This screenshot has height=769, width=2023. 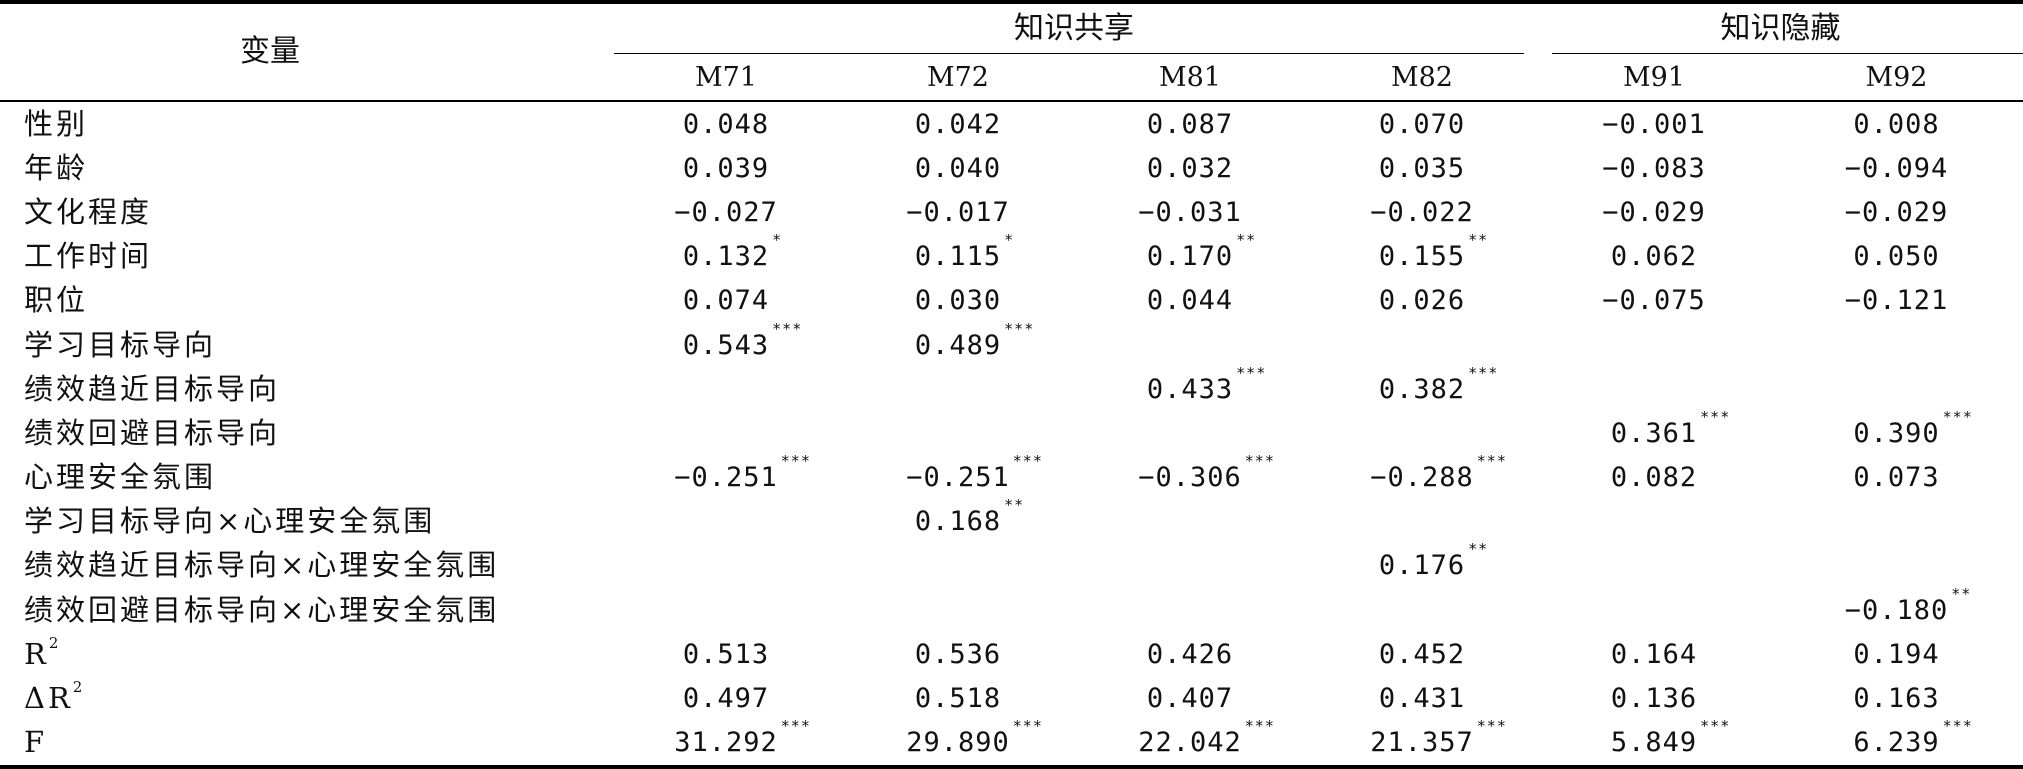 I want to click on value-text: 0.170, so click(x=1190, y=257).